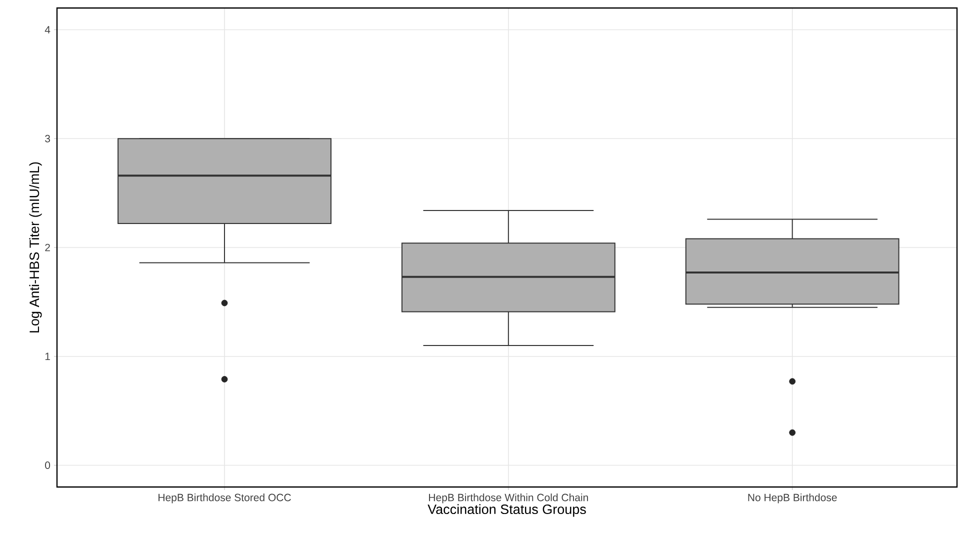  What do you see at coordinates (508, 499) in the screenshot?
I see `x-tick-label: HepB Birthdose Within Cold Chain` at bounding box center [508, 499].